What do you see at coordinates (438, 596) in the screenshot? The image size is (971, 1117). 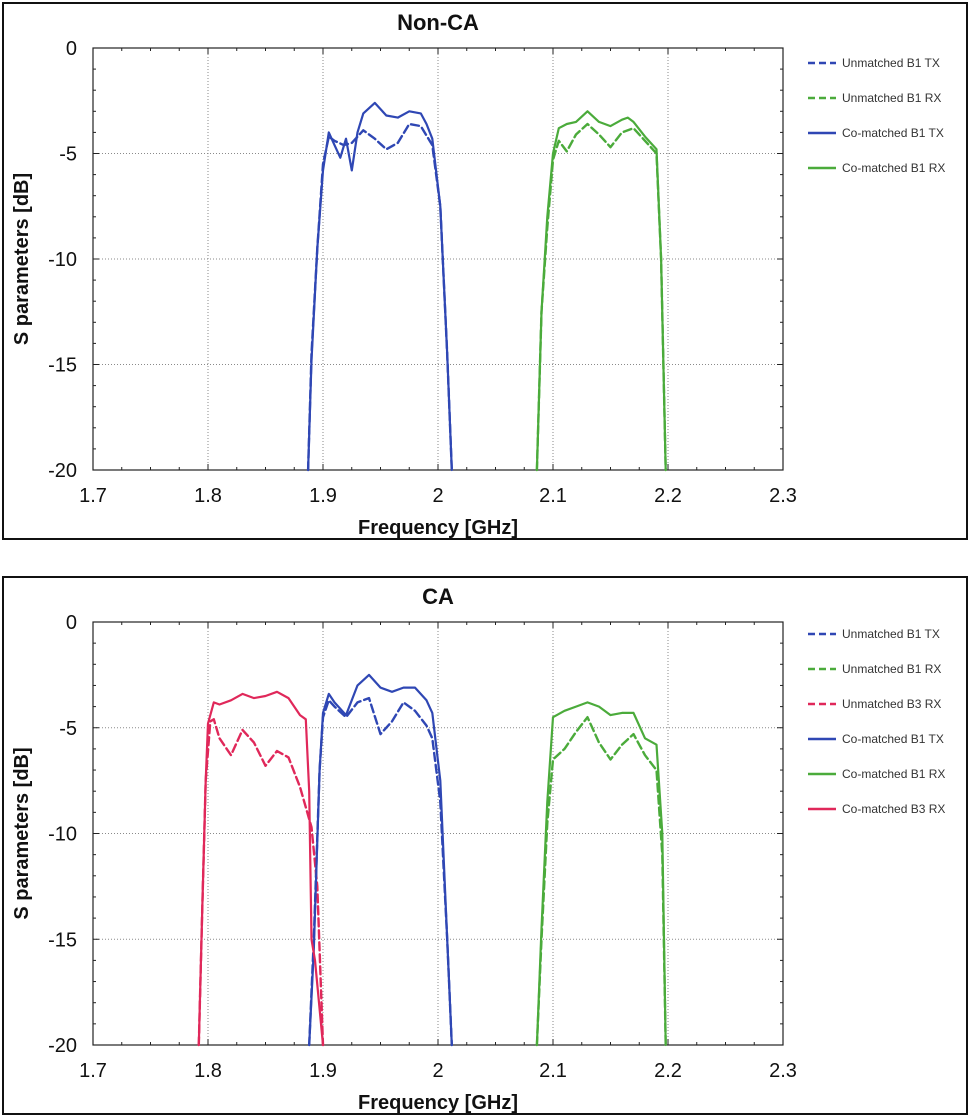 I see `chart-title: CA` at bounding box center [438, 596].